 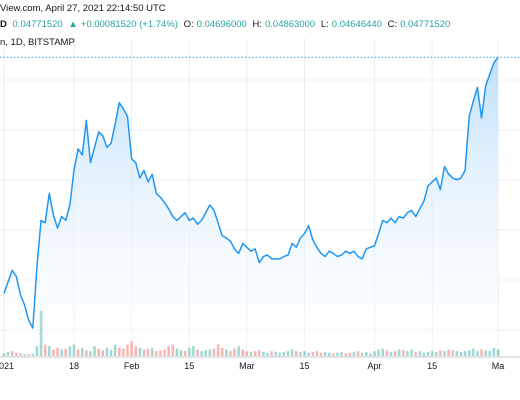 What do you see at coordinates (392, 24) in the screenshot?
I see `close-label: C:` at bounding box center [392, 24].